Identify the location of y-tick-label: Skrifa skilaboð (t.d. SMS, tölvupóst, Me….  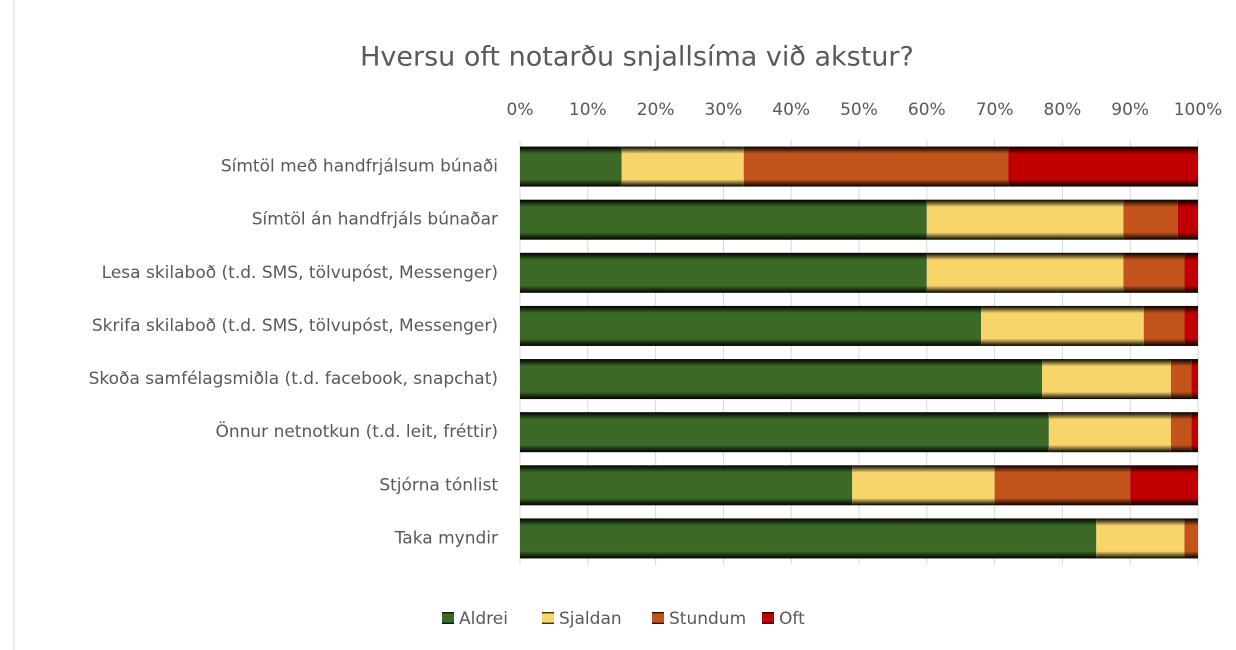
(295, 326).